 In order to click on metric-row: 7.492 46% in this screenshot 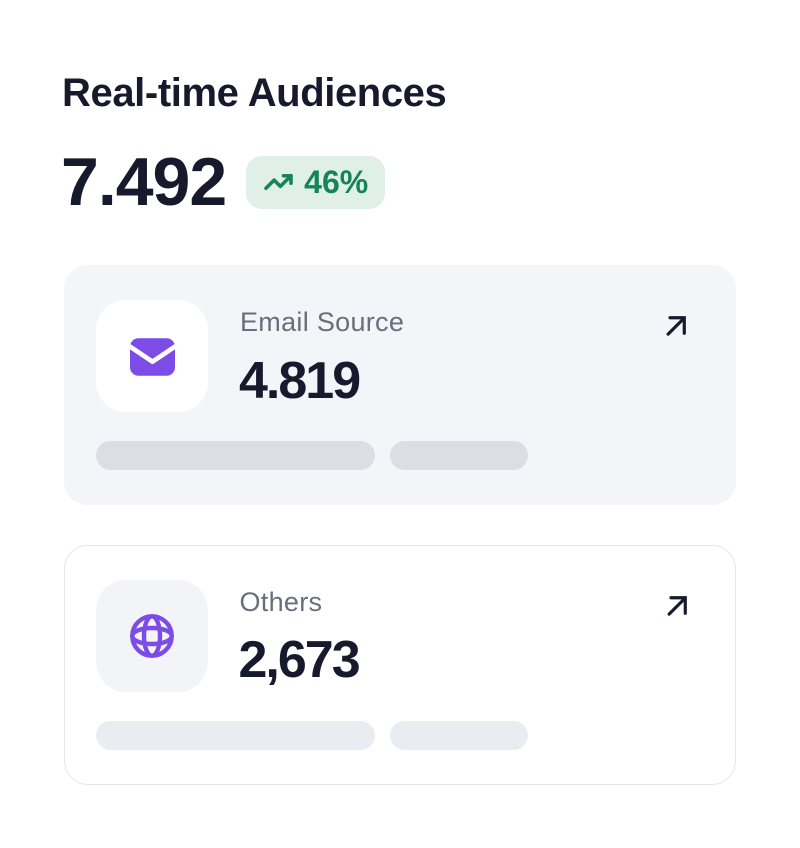, I will do `click(398, 182)`.